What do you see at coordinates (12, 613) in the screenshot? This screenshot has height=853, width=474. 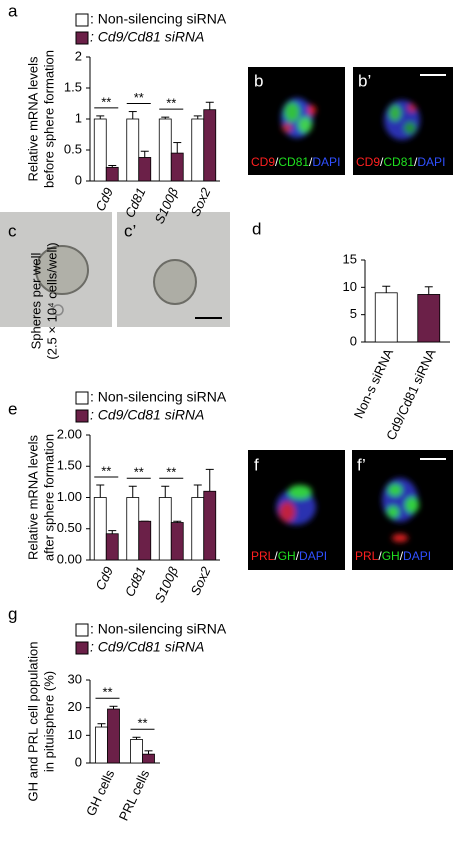 I see `panel-label: g` at bounding box center [12, 613].